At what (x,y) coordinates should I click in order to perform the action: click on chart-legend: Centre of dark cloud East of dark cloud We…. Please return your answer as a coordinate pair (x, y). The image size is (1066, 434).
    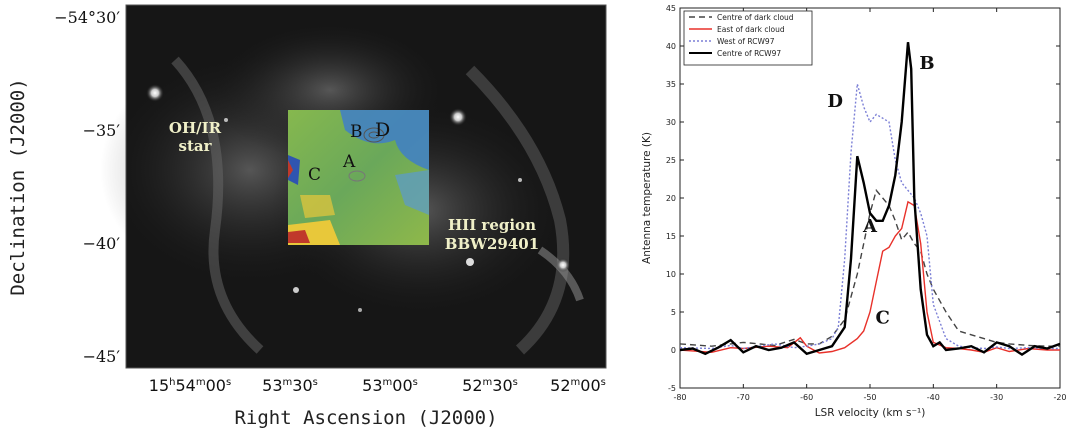
    Looking at the image, I should click on (748, 38).